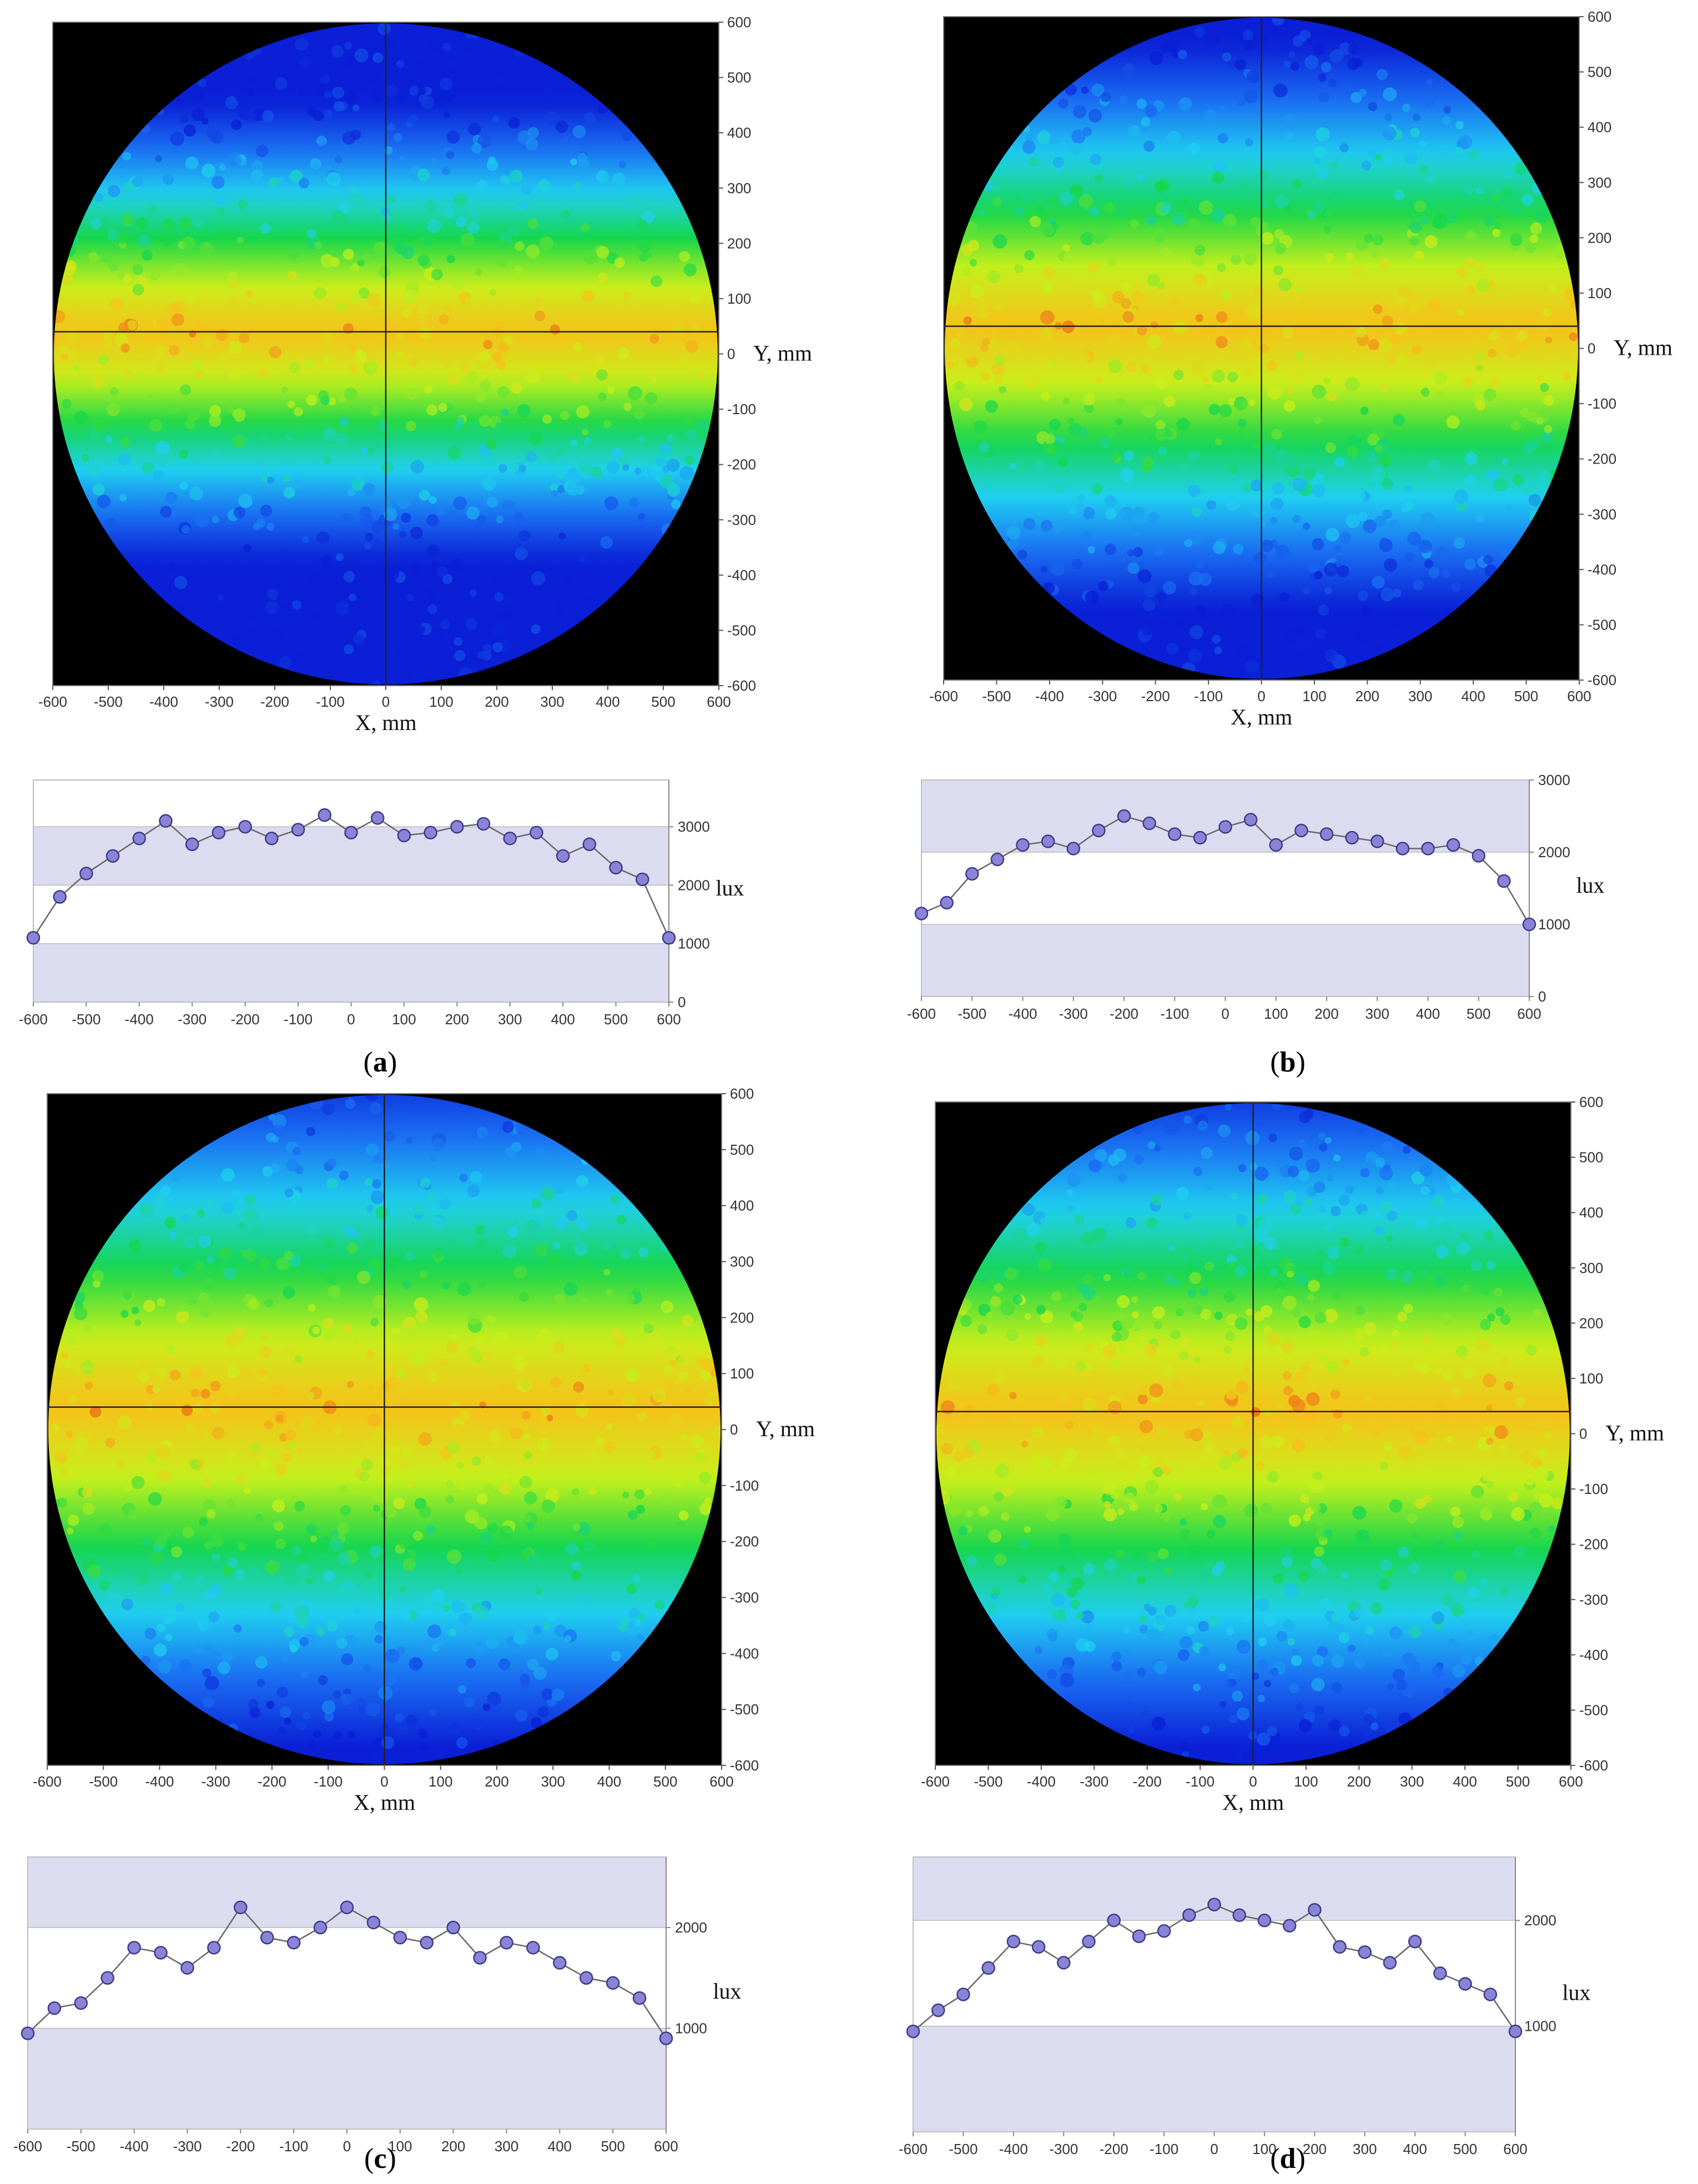  I want to click on profile-x-tick-label: 0, so click(351, 1019).